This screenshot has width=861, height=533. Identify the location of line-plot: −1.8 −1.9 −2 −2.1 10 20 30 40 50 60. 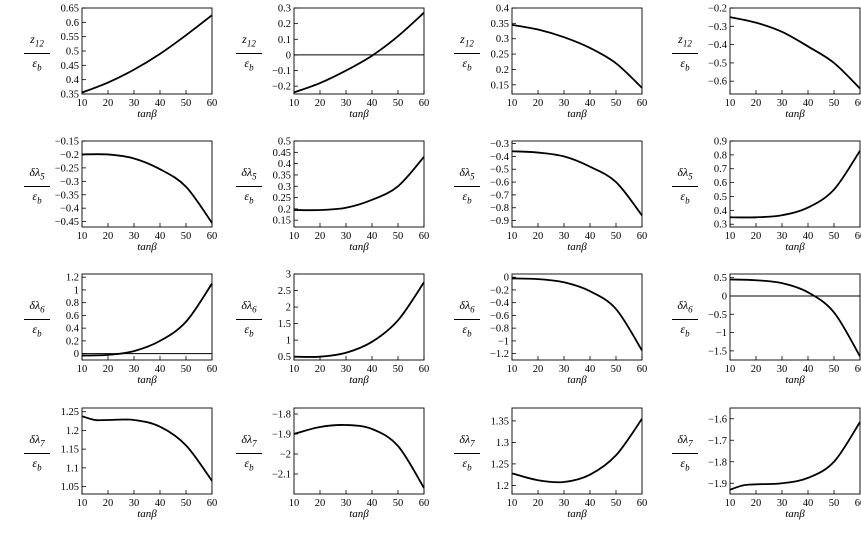
(350, 458).